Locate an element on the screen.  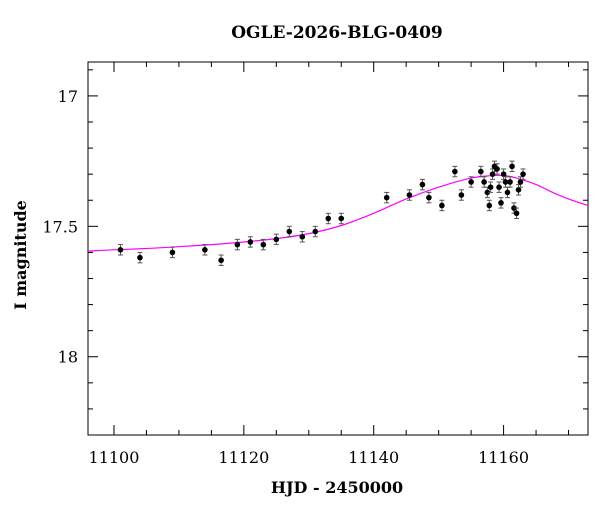
model-curve is located at coordinates (338, 213).